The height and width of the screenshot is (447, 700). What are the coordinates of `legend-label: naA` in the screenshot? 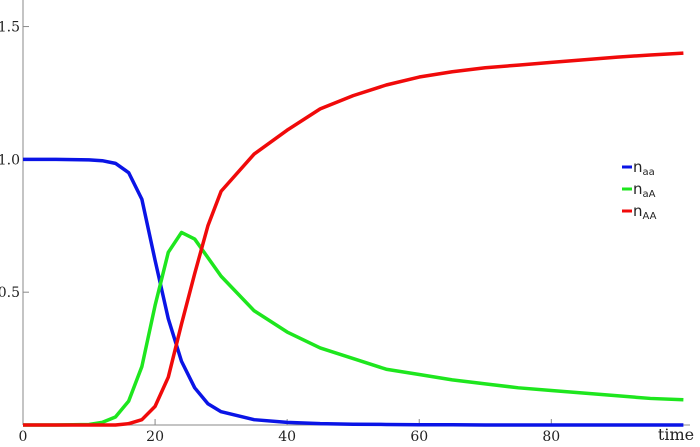 It's located at (644, 190).